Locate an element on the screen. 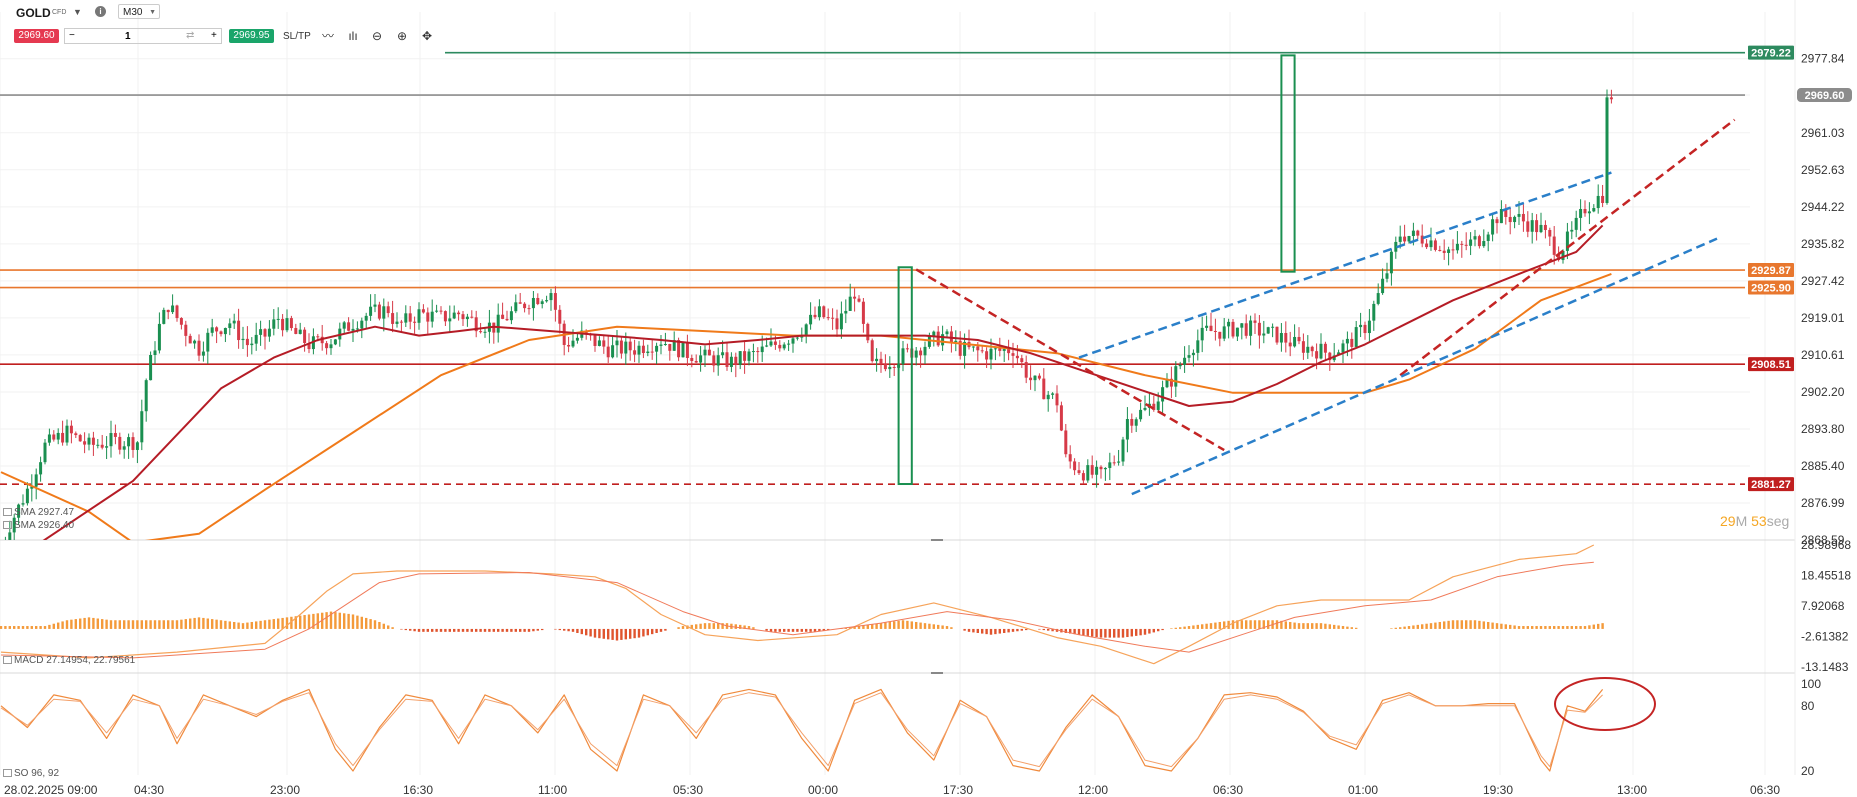 The width and height of the screenshot is (1857, 797). price-tick-label: 2868.59 is located at coordinates (1823, 540).